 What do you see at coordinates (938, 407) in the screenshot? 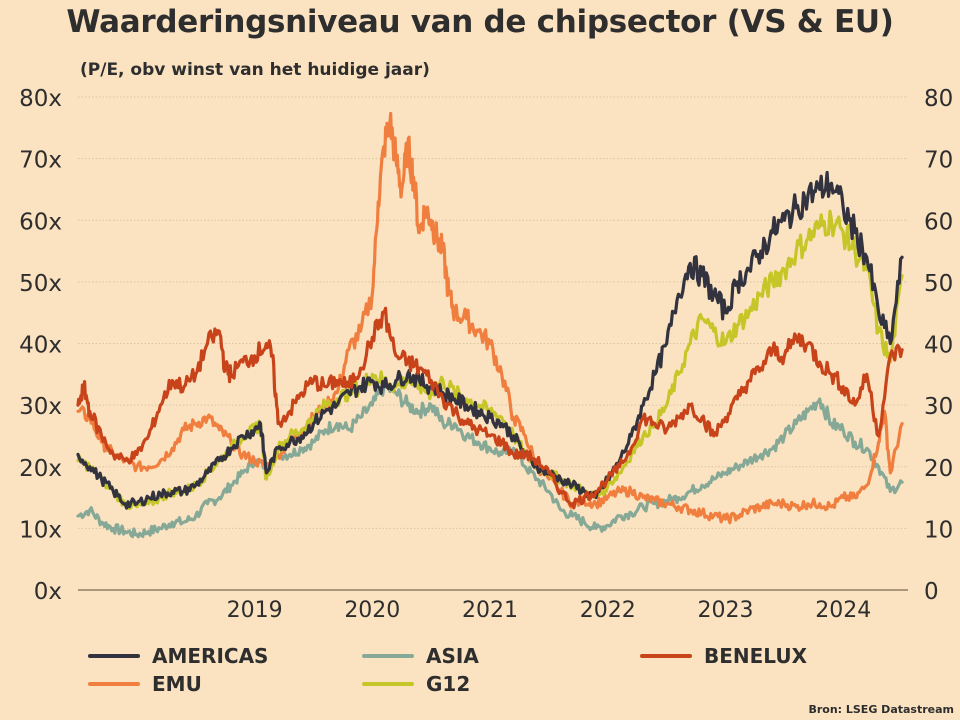
I see `y-tick-label-right: 30` at bounding box center [938, 407].